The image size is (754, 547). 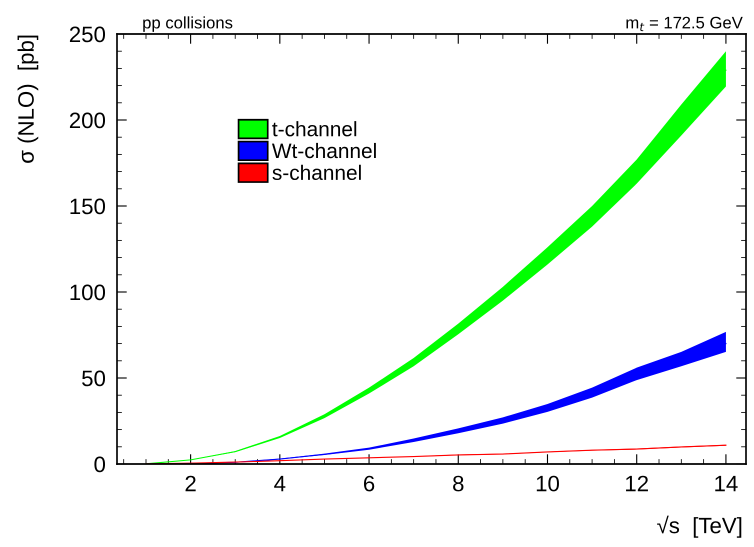 I want to click on legend-label: t-channel, so click(x=314, y=128).